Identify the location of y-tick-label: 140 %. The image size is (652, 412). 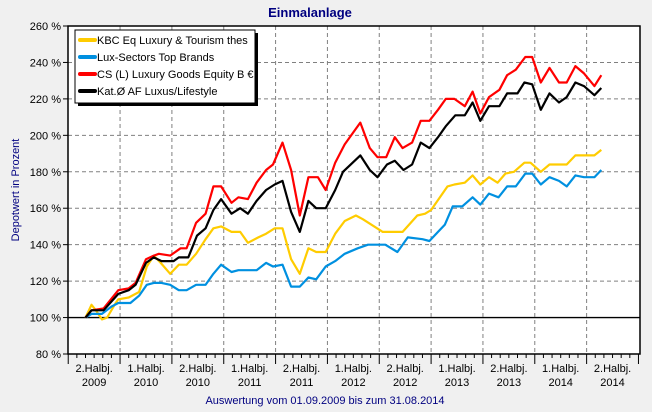
(45, 246).